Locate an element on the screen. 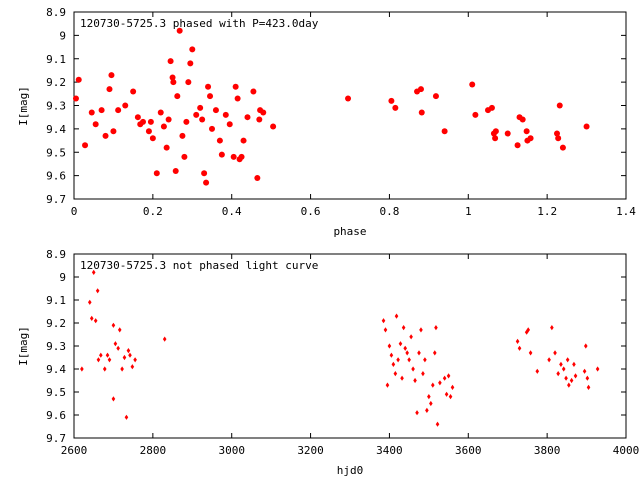  x-tick-label: 3600 is located at coordinates (468, 450).